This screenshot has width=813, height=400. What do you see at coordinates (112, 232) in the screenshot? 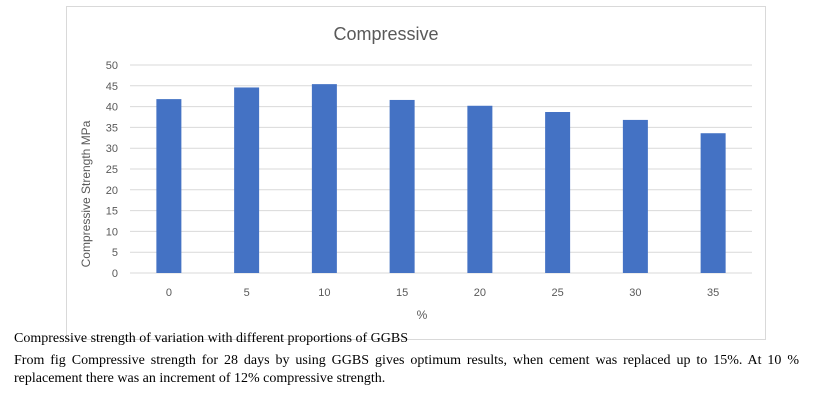
I see `y-tick-label: 10` at bounding box center [112, 232].